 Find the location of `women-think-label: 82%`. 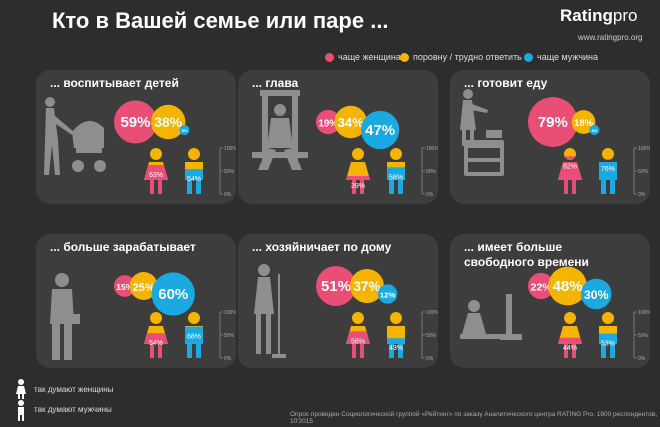

women-think-label: 82% is located at coordinates (570, 166).